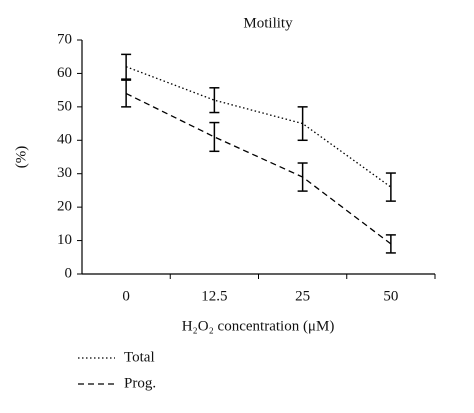 This screenshot has height=413, width=474. I want to click on x-tick-label: 0, so click(126, 296).